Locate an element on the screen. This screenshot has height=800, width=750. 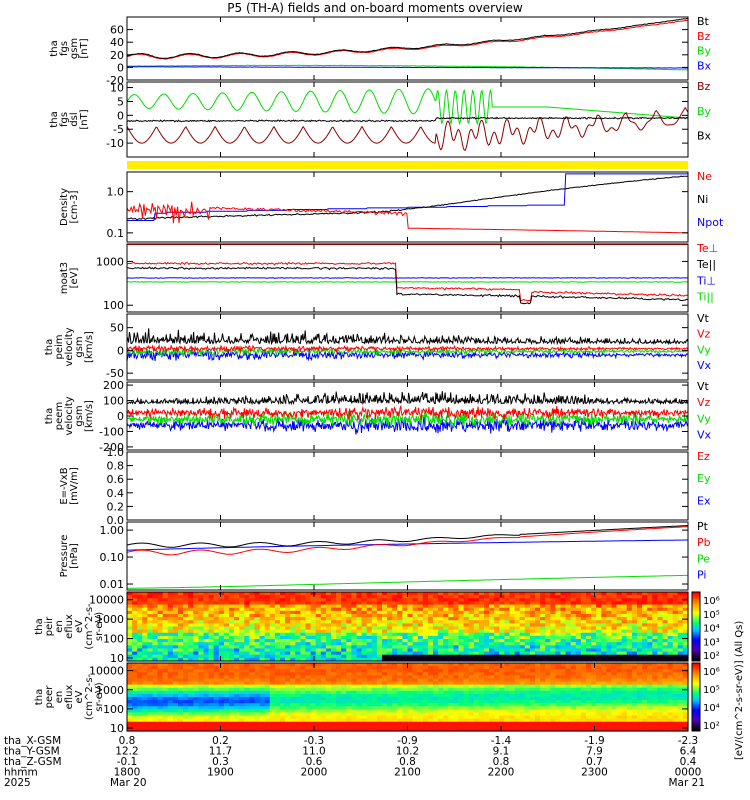
ytick-label: 0 is located at coordinates (120, 67).